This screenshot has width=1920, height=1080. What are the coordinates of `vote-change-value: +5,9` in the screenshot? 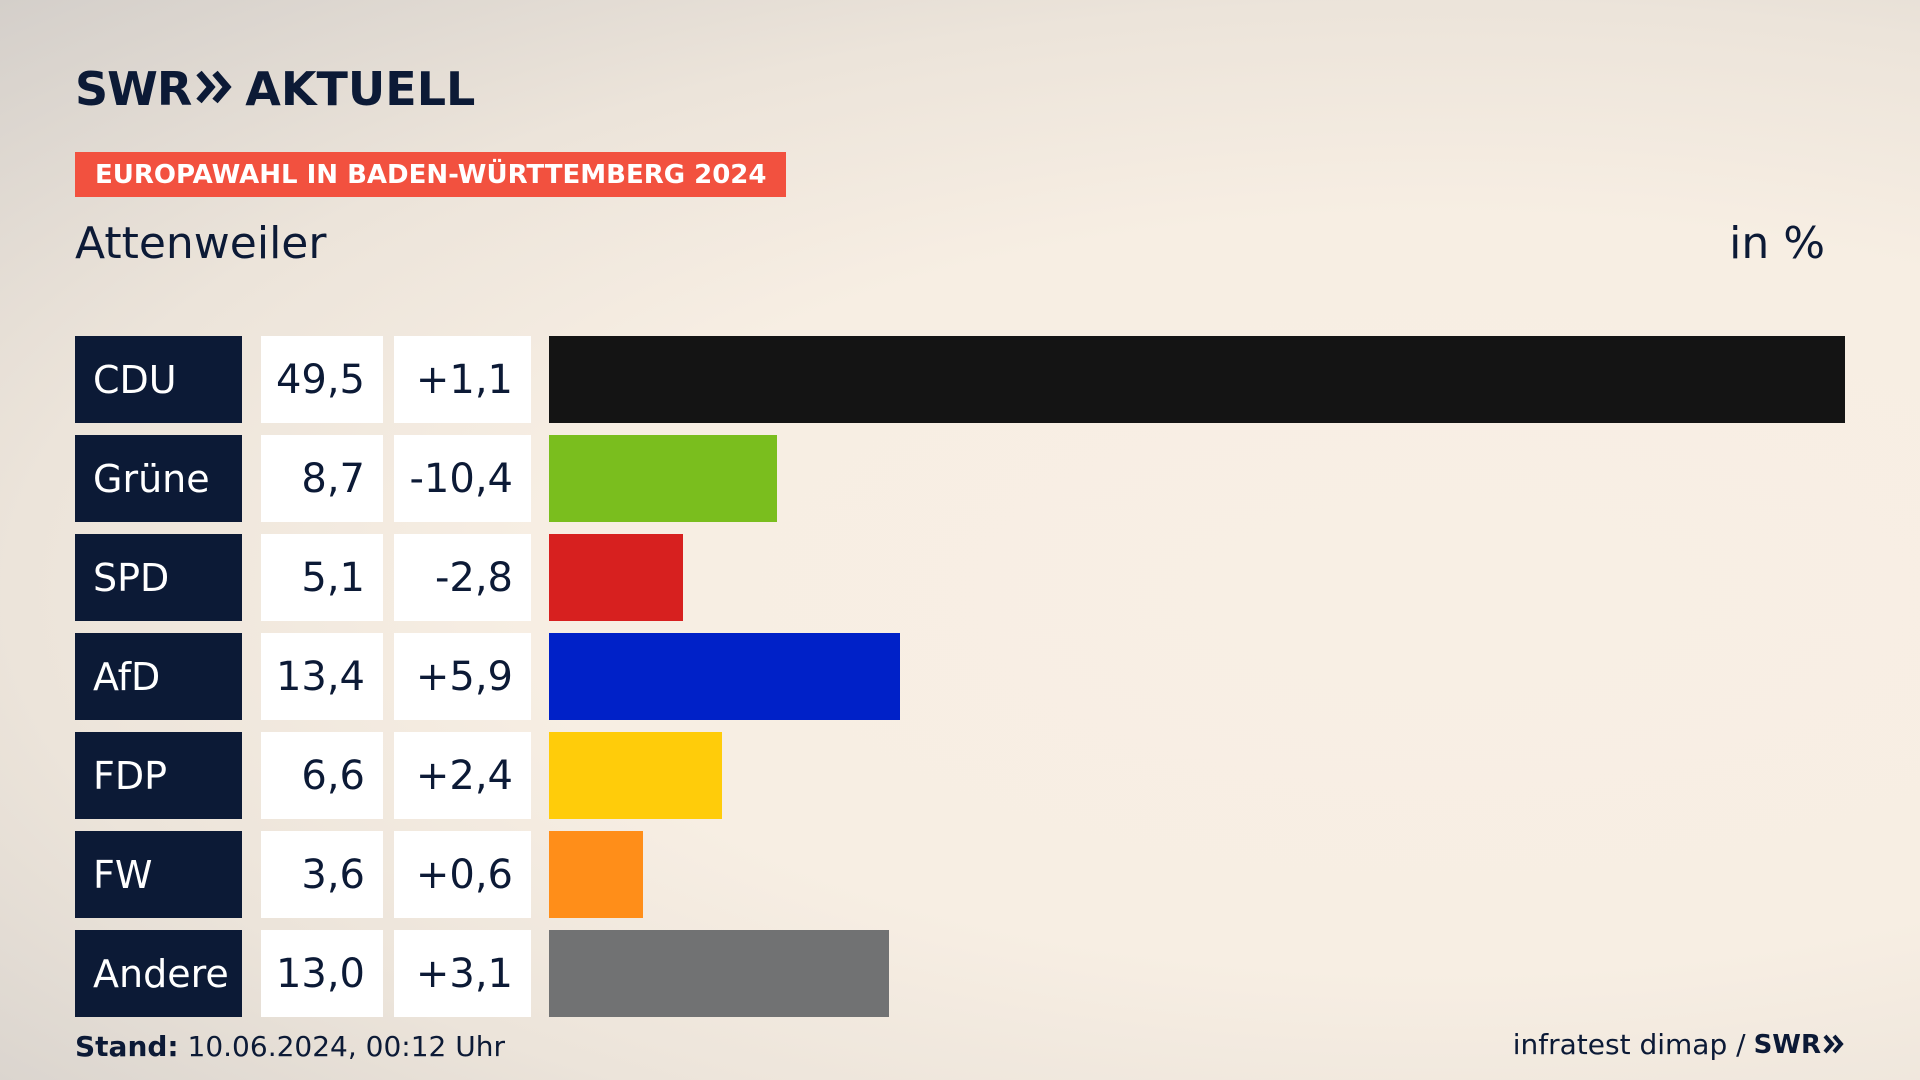 It's located at (462, 676).